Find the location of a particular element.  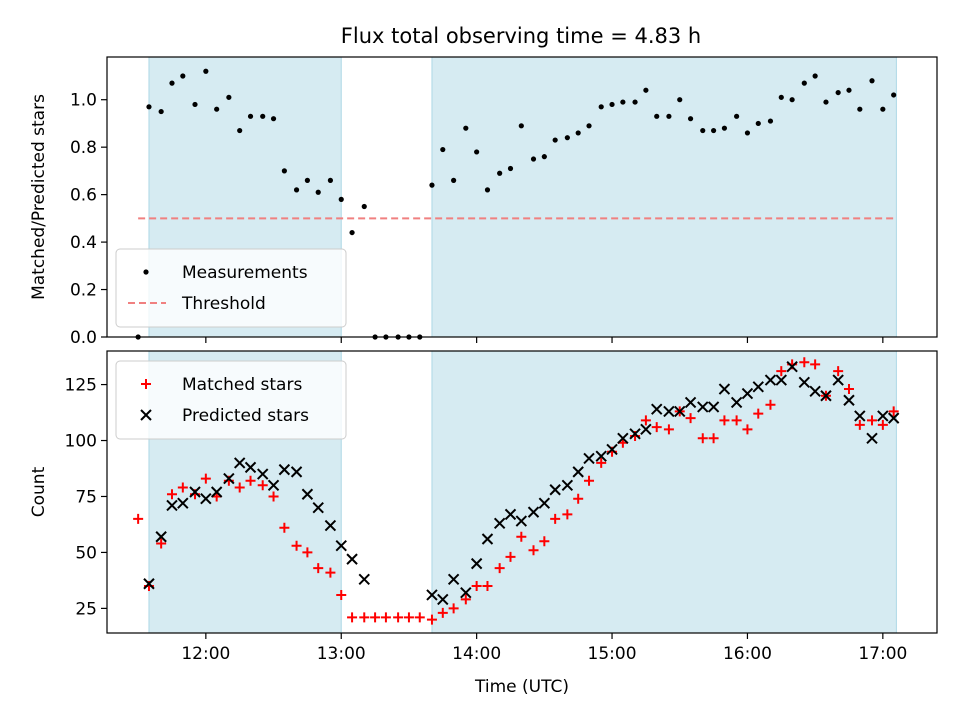

legend-label: Threshold is located at coordinates (223, 304).